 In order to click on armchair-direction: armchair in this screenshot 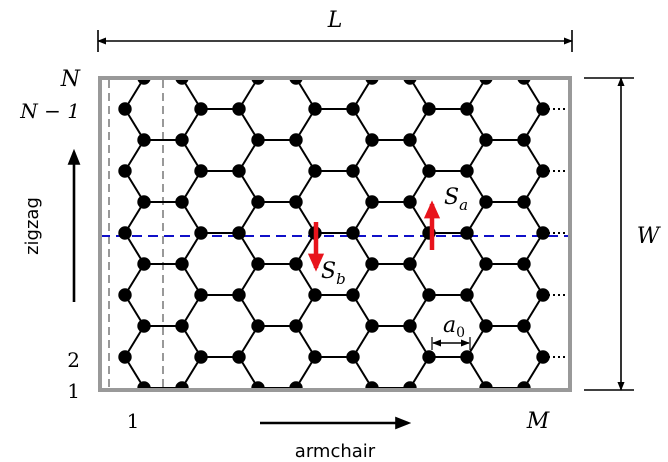, I will do `click(336, 439)`.